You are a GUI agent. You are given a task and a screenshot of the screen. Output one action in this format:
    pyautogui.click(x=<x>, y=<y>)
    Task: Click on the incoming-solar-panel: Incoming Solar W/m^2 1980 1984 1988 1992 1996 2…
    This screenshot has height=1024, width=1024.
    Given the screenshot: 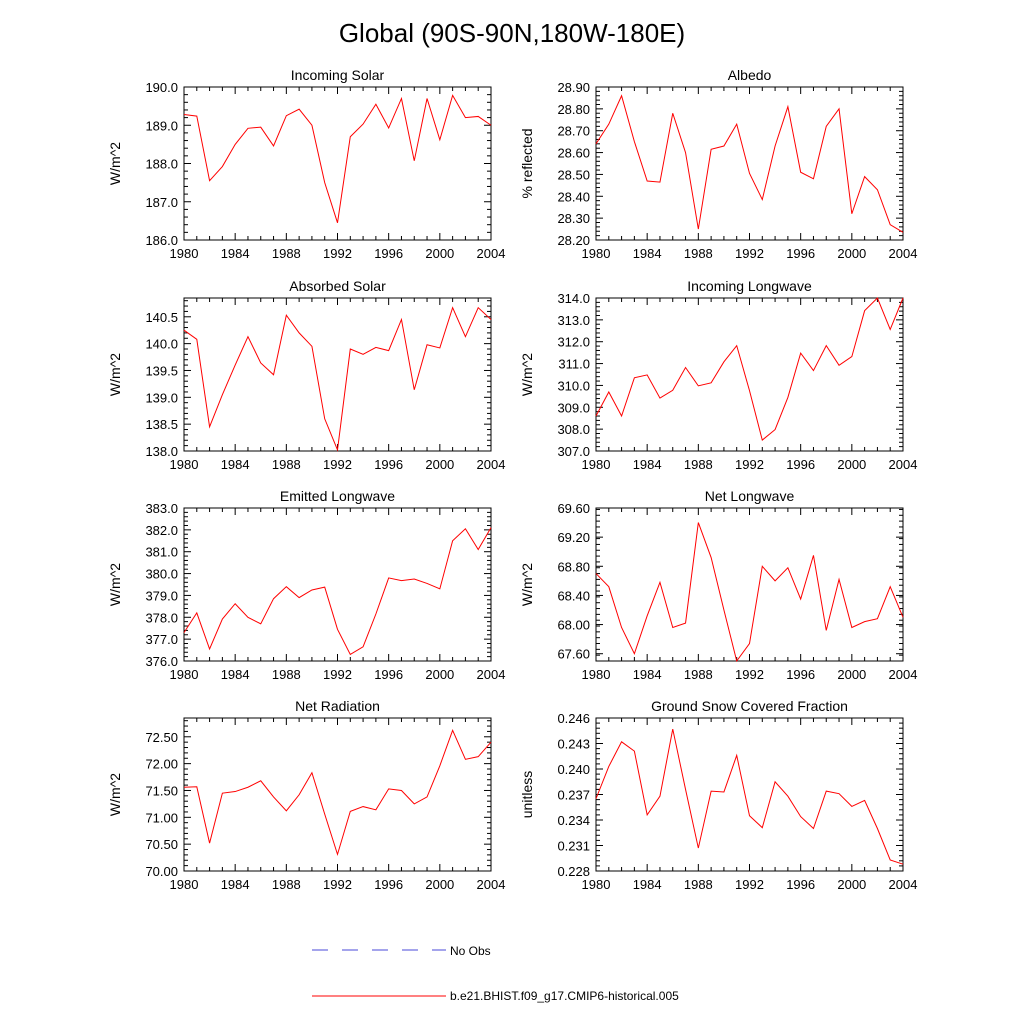 What is the action you would take?
    pyautogui.click(x=306, y=164)
    